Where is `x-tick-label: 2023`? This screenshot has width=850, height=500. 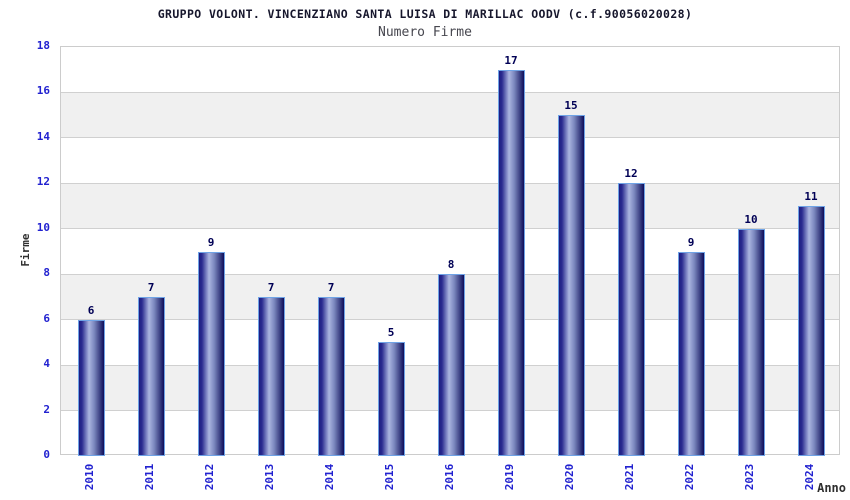 x-tick-label: 2023 is located at coordinates (749, 477).